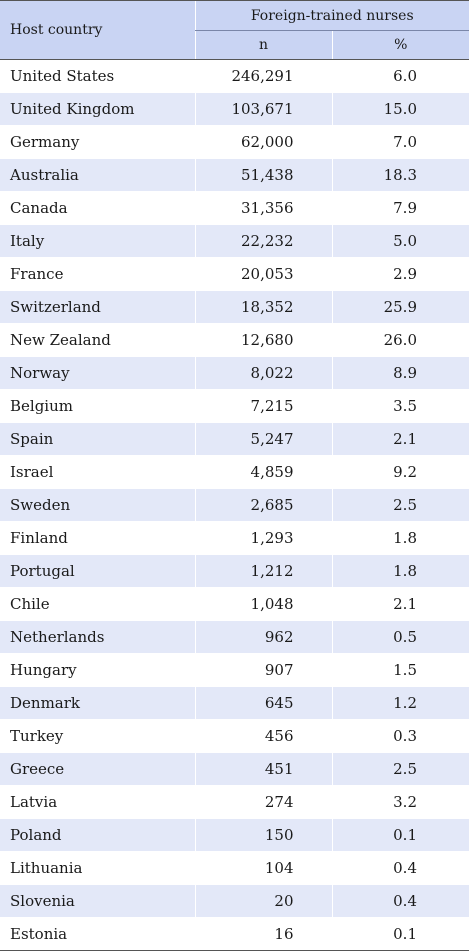 Image resolution: width=469 pixels, height=951 pixels. What do you see at coordinates (97, 703) in the screenshot?
I see `cell-host-country: Denmark` at bounding box center [97, 703].